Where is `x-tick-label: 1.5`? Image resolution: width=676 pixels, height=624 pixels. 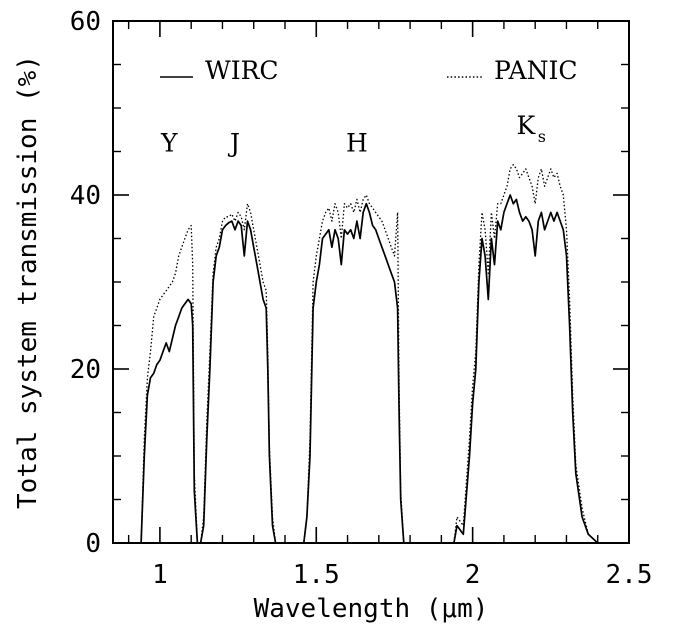
x-tick-label: 1.5 is located at coordinates (316, 575).